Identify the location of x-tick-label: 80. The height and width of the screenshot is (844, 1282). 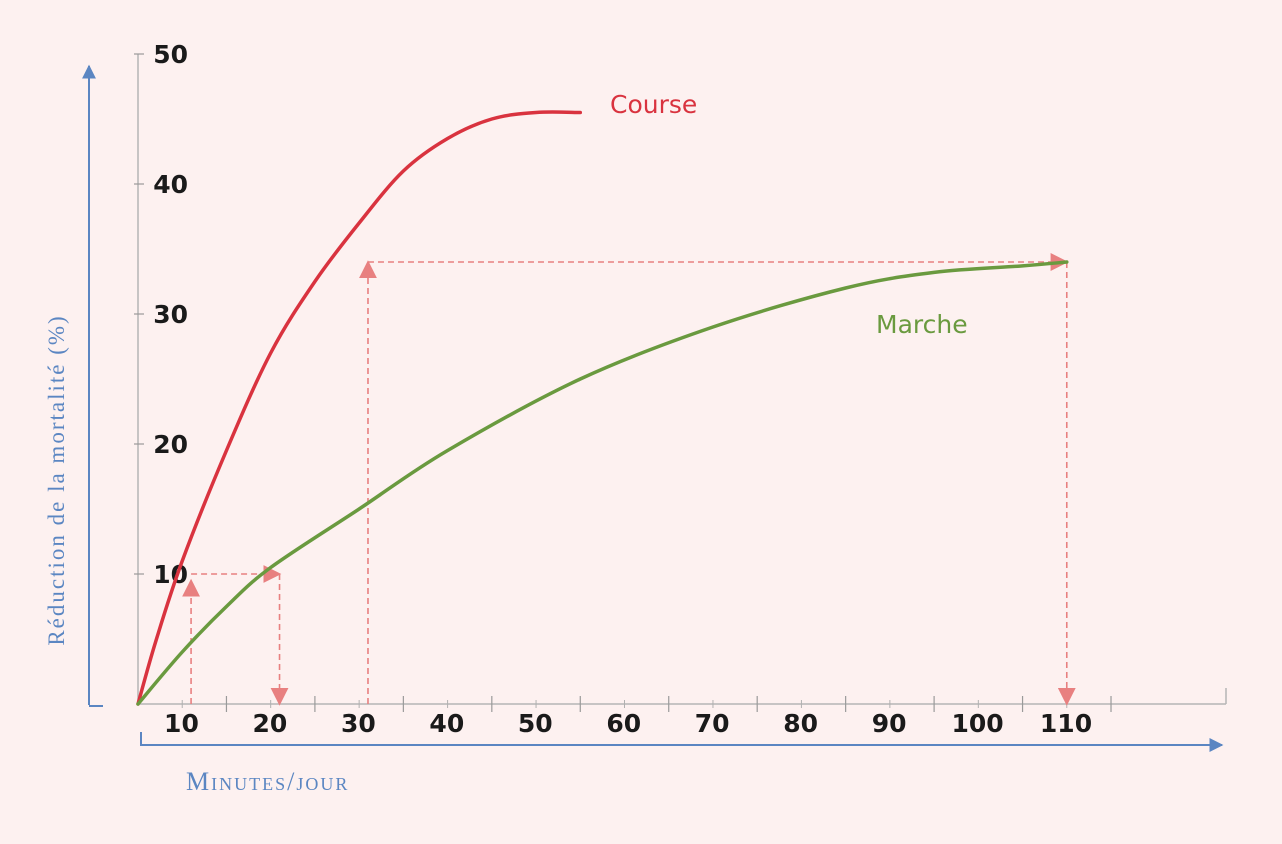
(800, 723).